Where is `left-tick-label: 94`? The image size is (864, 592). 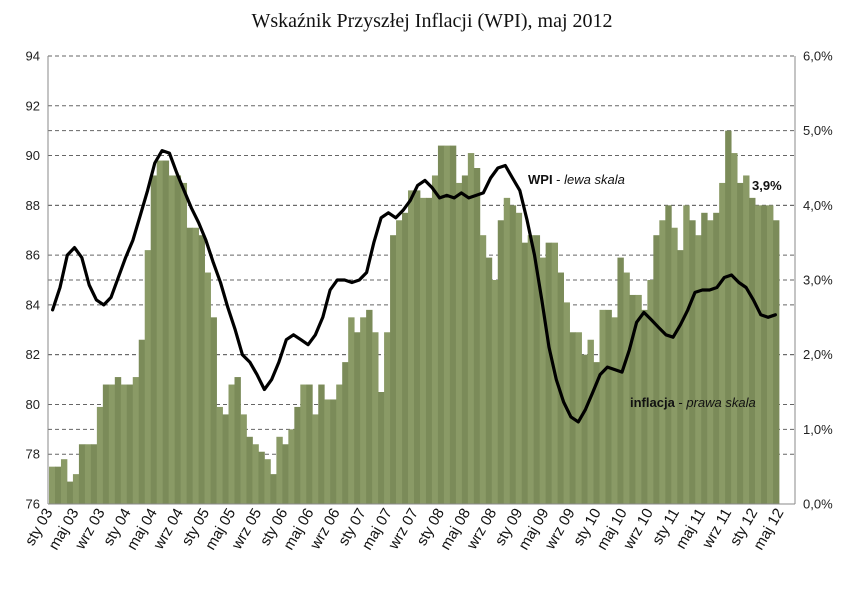 left-tick-label: 94 is located at coordinates (33, 56).